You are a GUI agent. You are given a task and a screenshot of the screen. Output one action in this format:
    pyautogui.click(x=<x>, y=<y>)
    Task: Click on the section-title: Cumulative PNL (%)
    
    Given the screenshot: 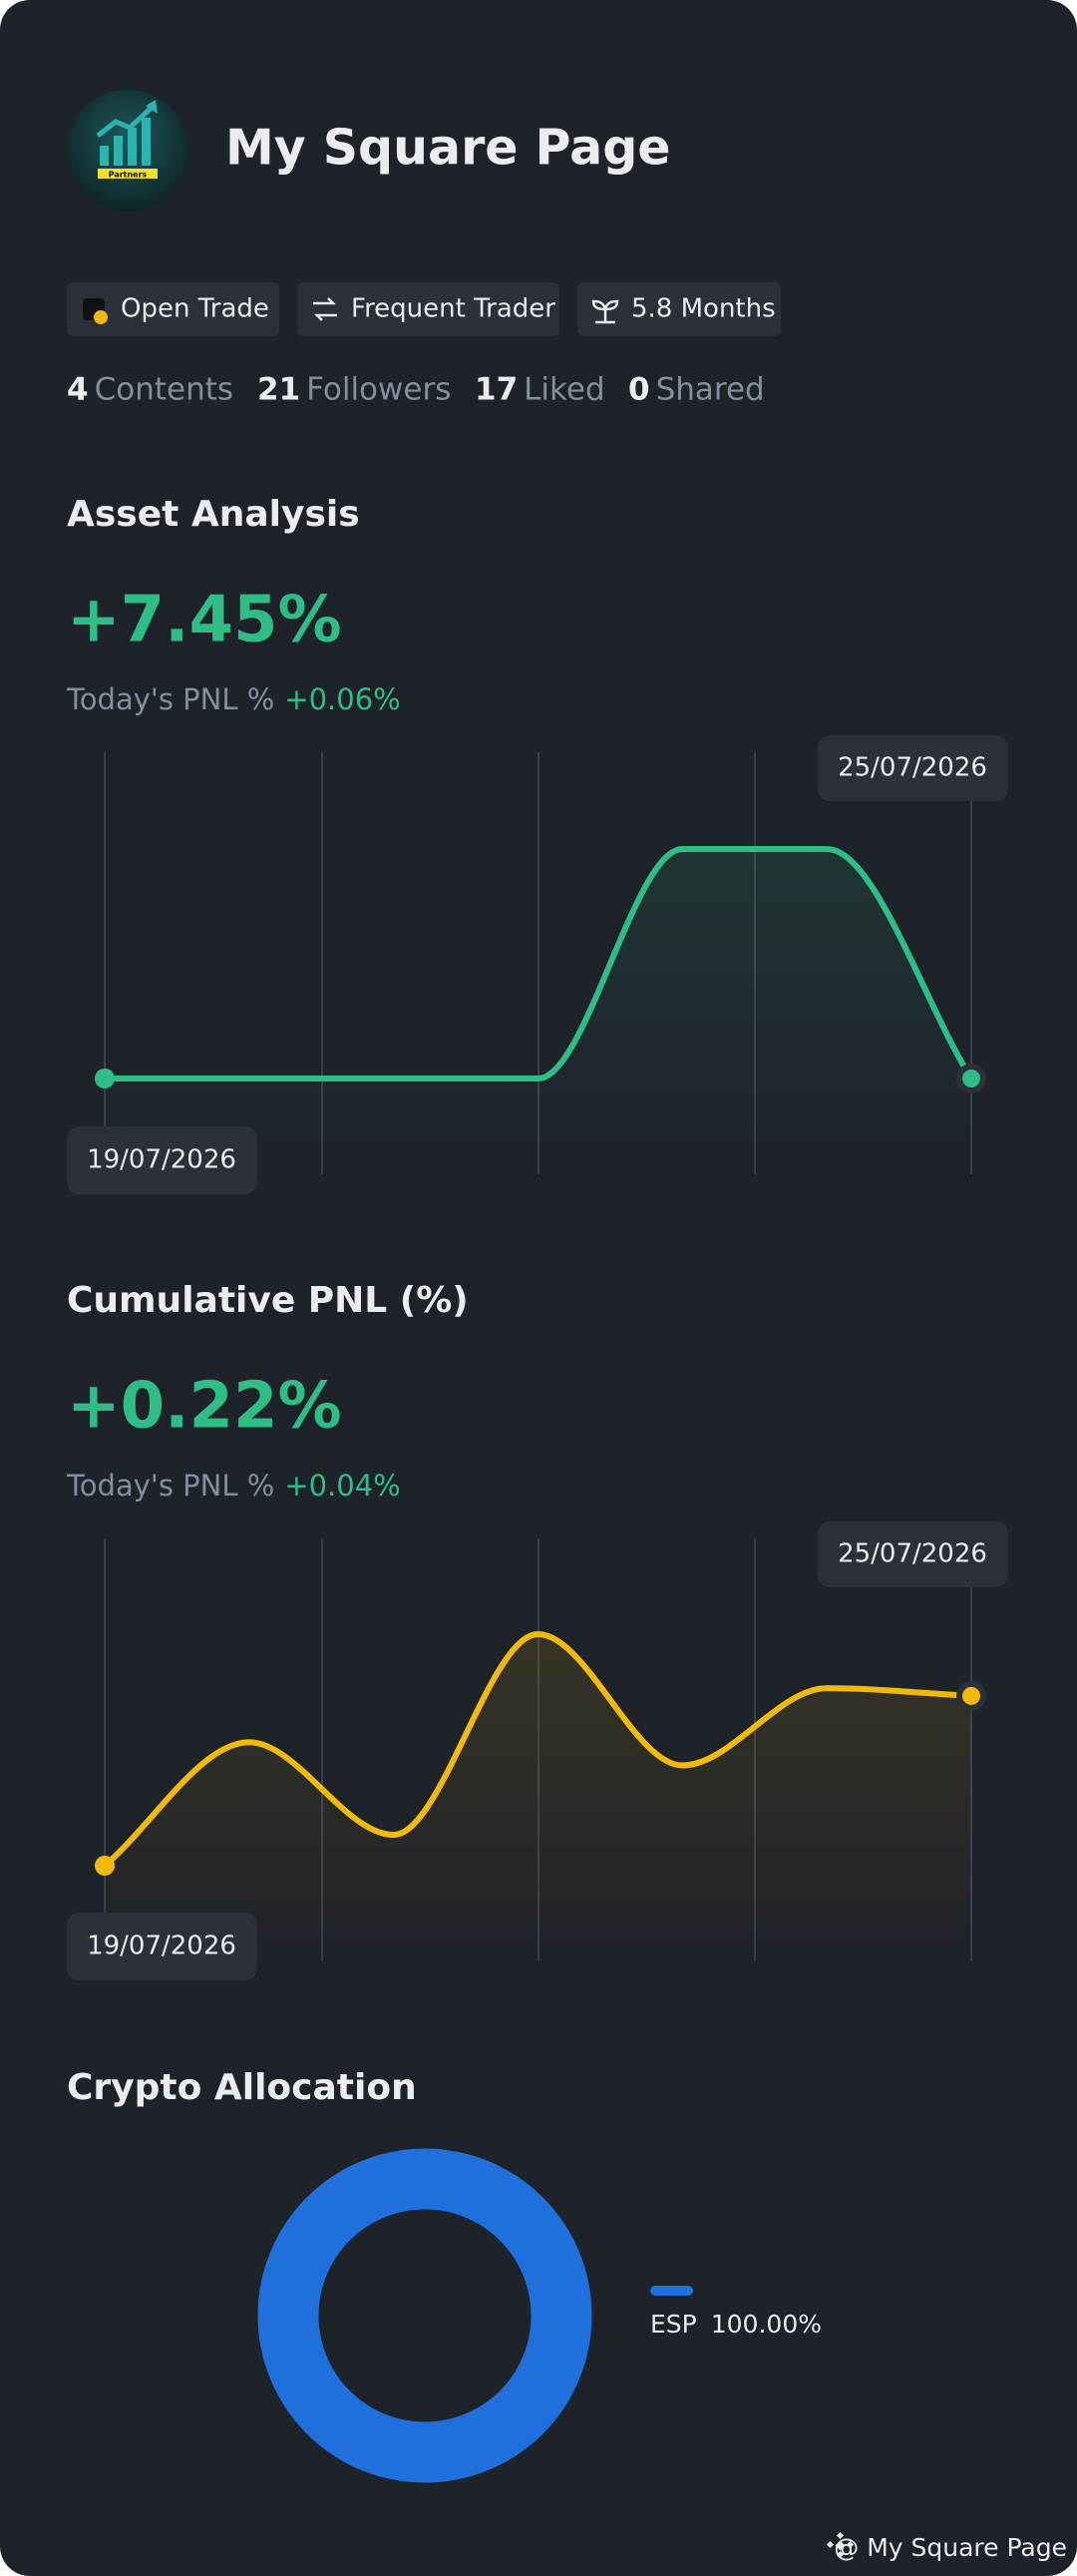 What is the action you would take?
    pyautogui.click(x=268, y=1300)
    